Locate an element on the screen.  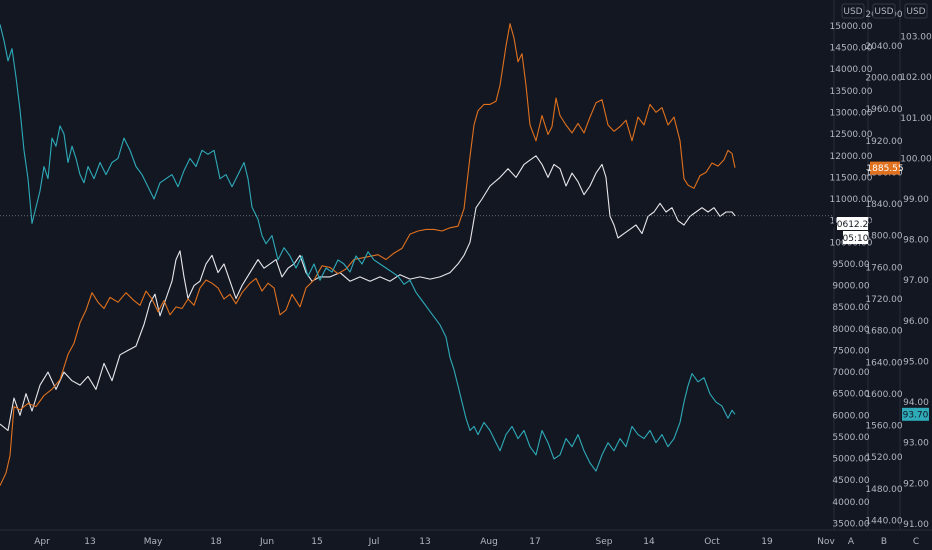
countdown-box is located at coordinates (855, 237).